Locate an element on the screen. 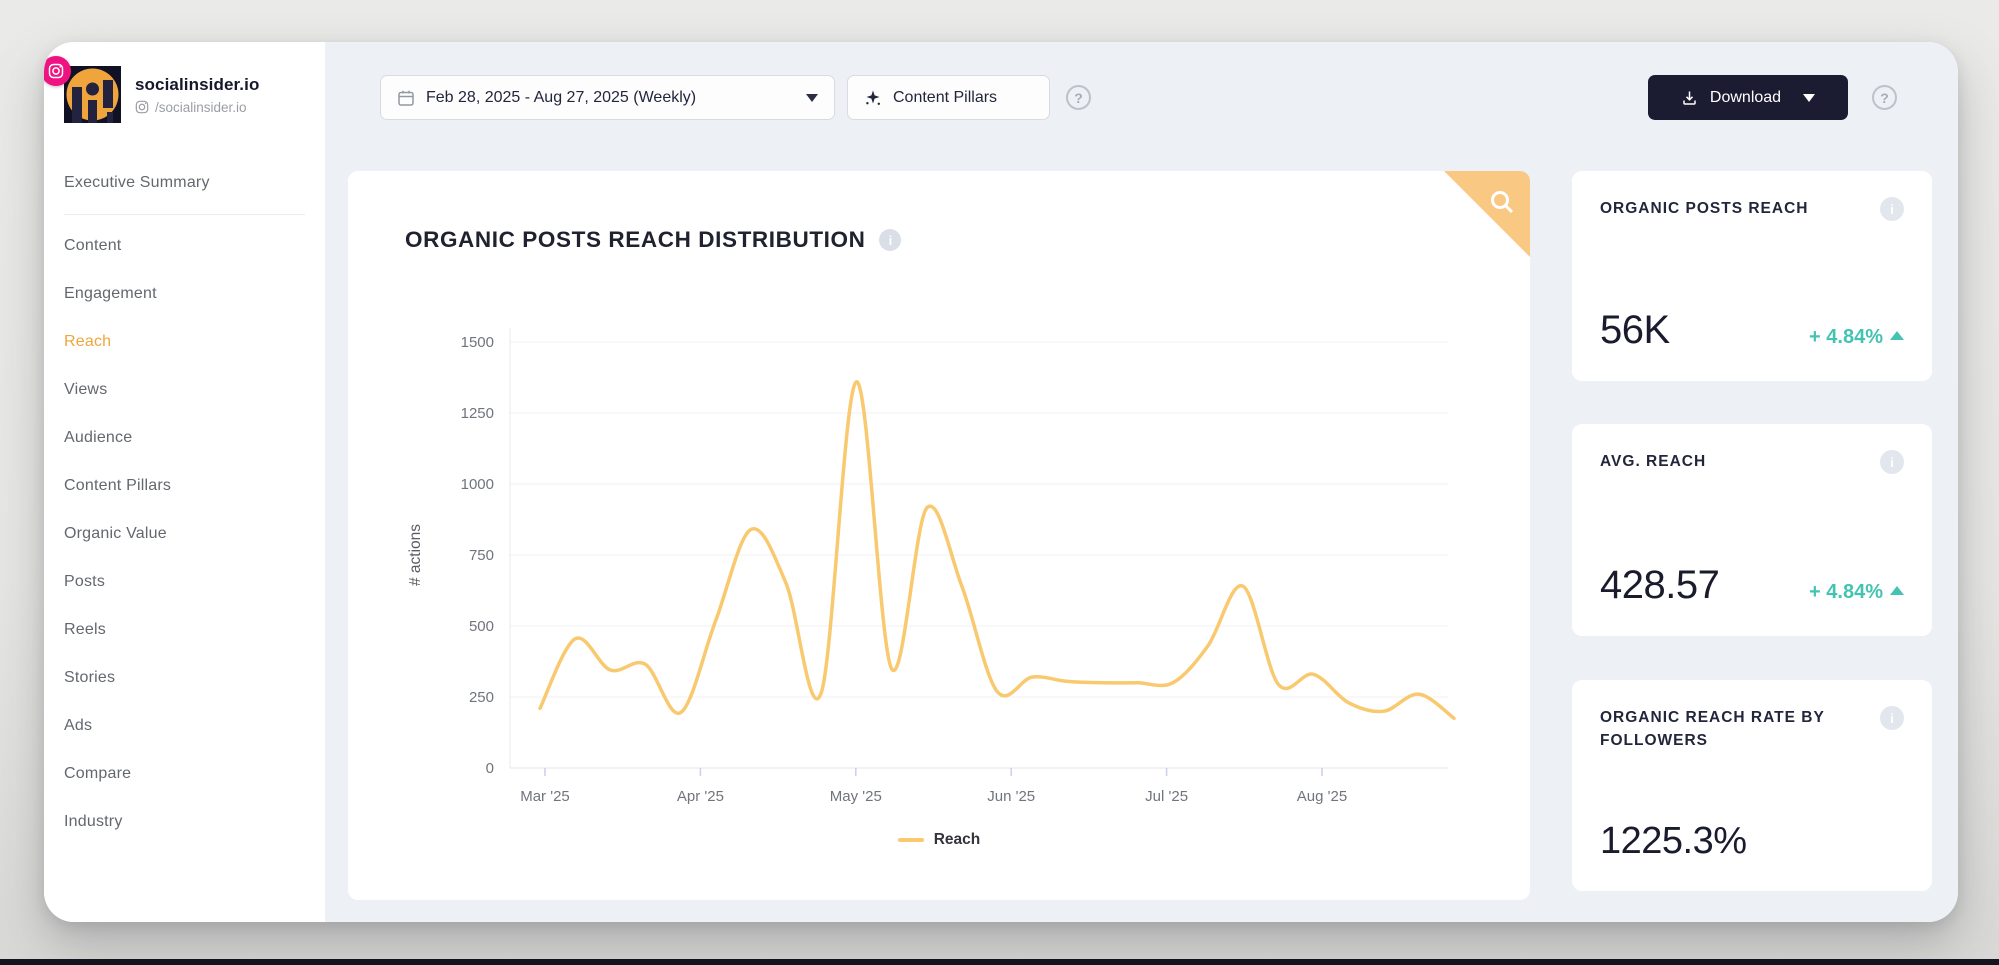 This screenshot has height=965, width=1999. sidebar-item-content: Content is located at coordinates (93, 245).